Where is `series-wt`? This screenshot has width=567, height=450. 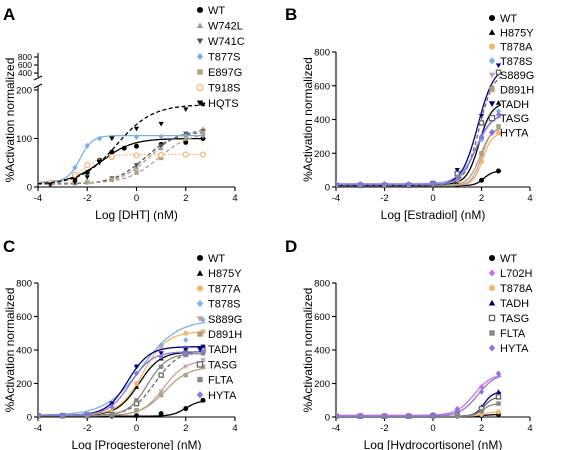 series-wt is located at coordinates (122, 161).